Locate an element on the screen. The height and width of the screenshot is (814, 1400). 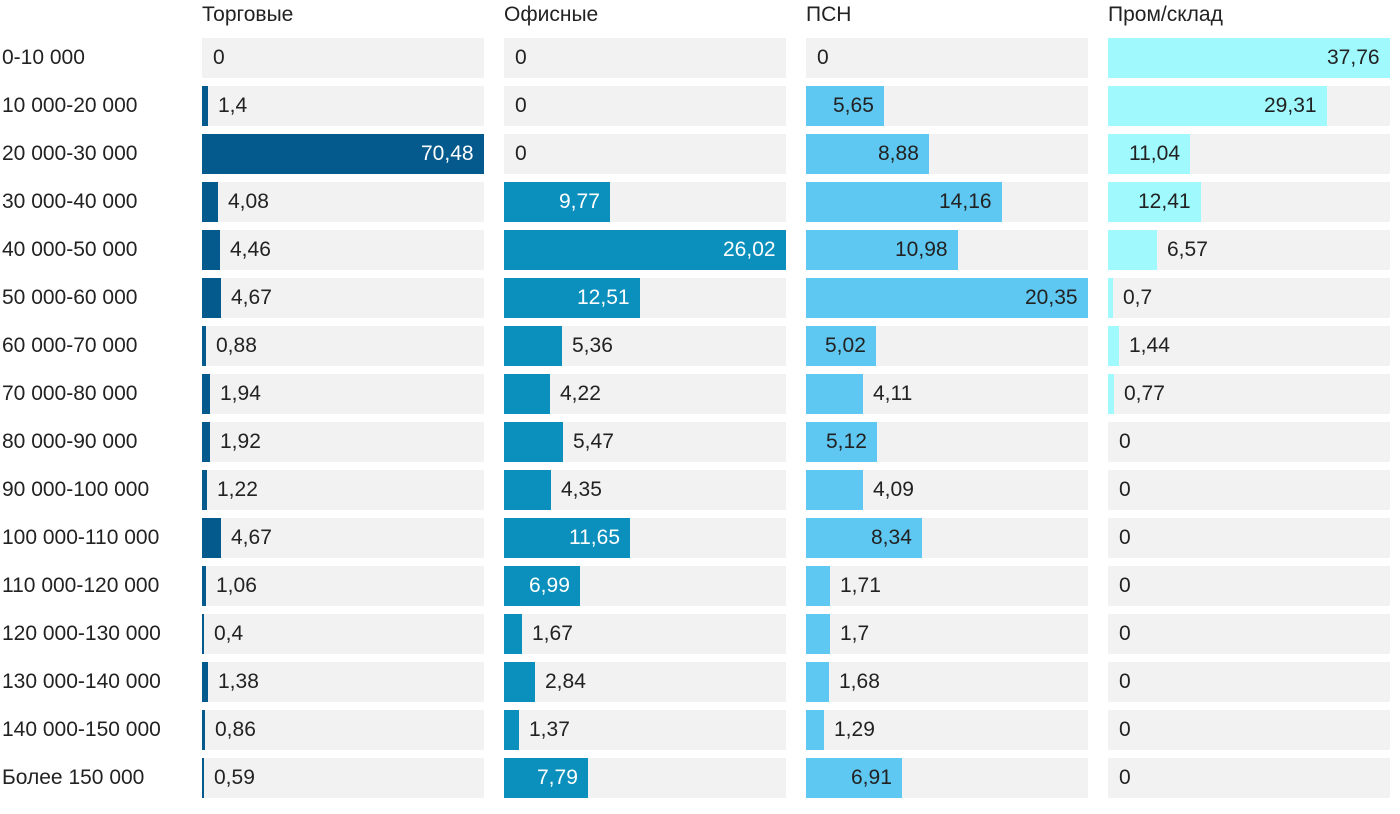
bar-track: 4,11 is located at coordinates (947, 394).